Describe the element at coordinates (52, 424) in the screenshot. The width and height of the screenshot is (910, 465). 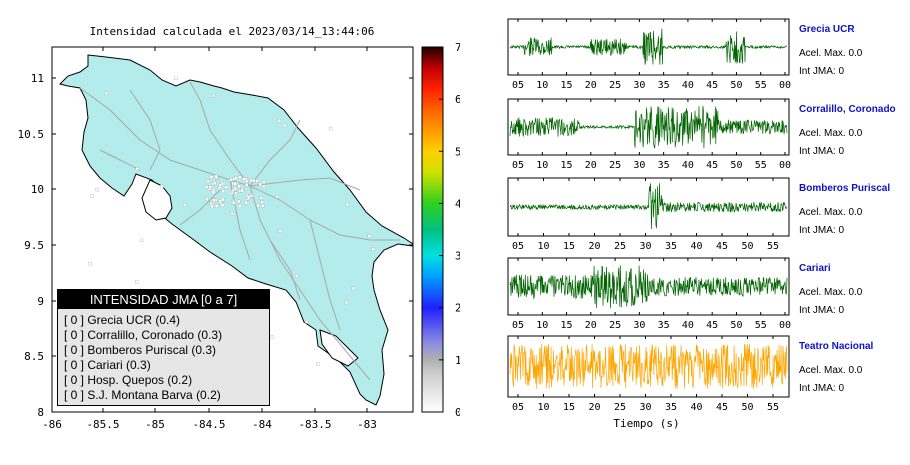
I see `x-tick-label: -86` at that location.